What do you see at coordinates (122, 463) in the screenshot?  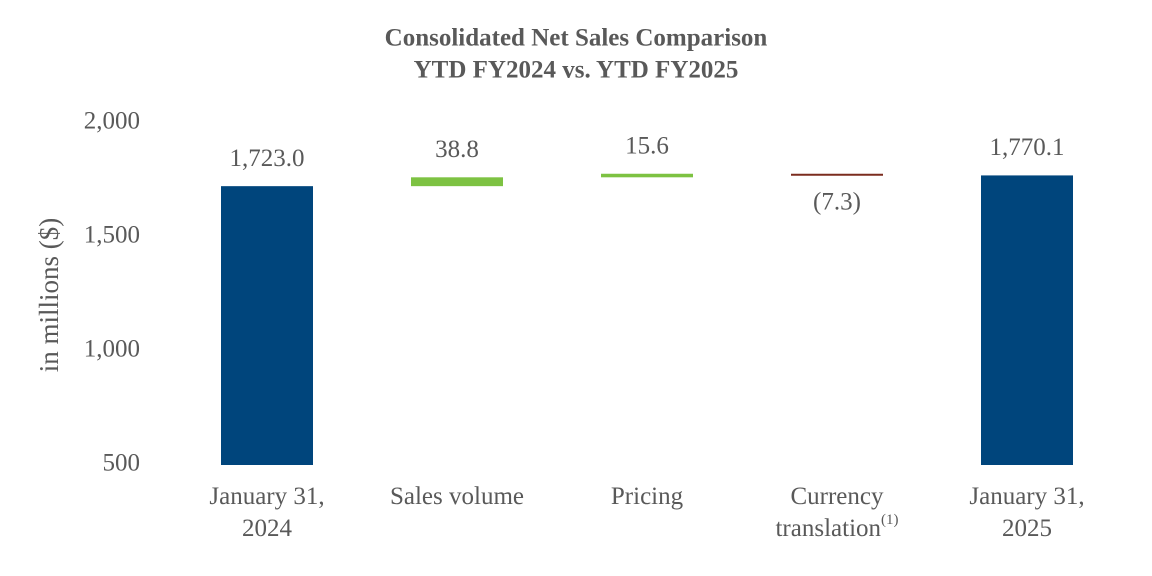 I see `y-tick-label: 500` at bounding box center [122, 463].